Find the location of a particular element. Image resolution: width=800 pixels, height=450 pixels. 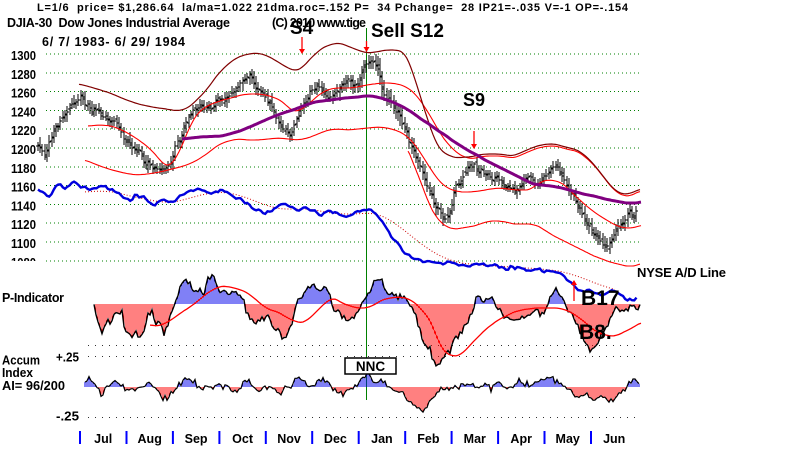

svg-text: Aug is located at coordinates (150, 439).